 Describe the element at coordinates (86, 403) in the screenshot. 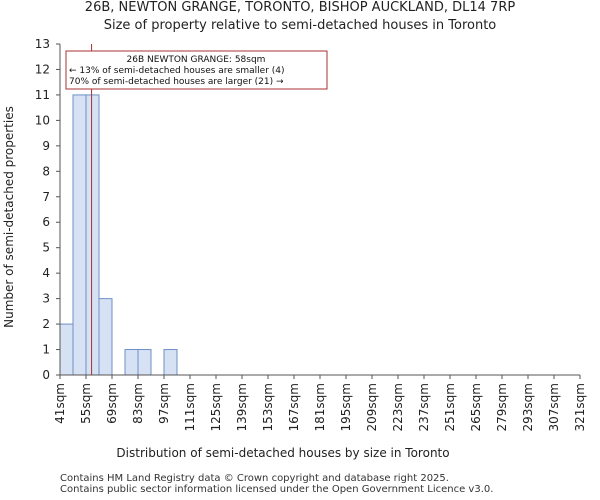

I see `x-tick-label: 55sqm` at that location.